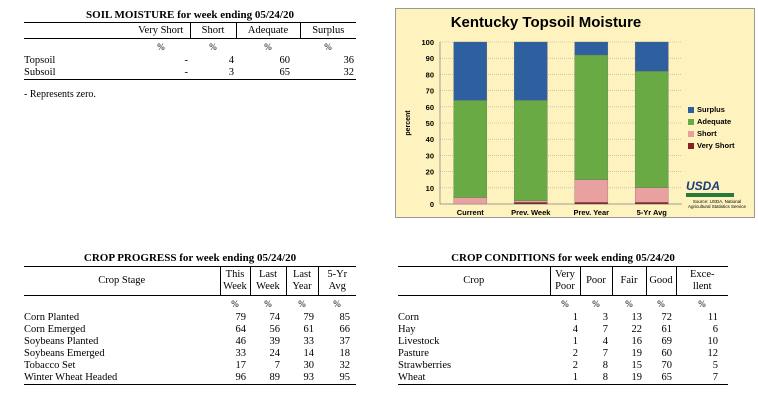  I want to click on column-header: Very Poor, so click(564, 281).